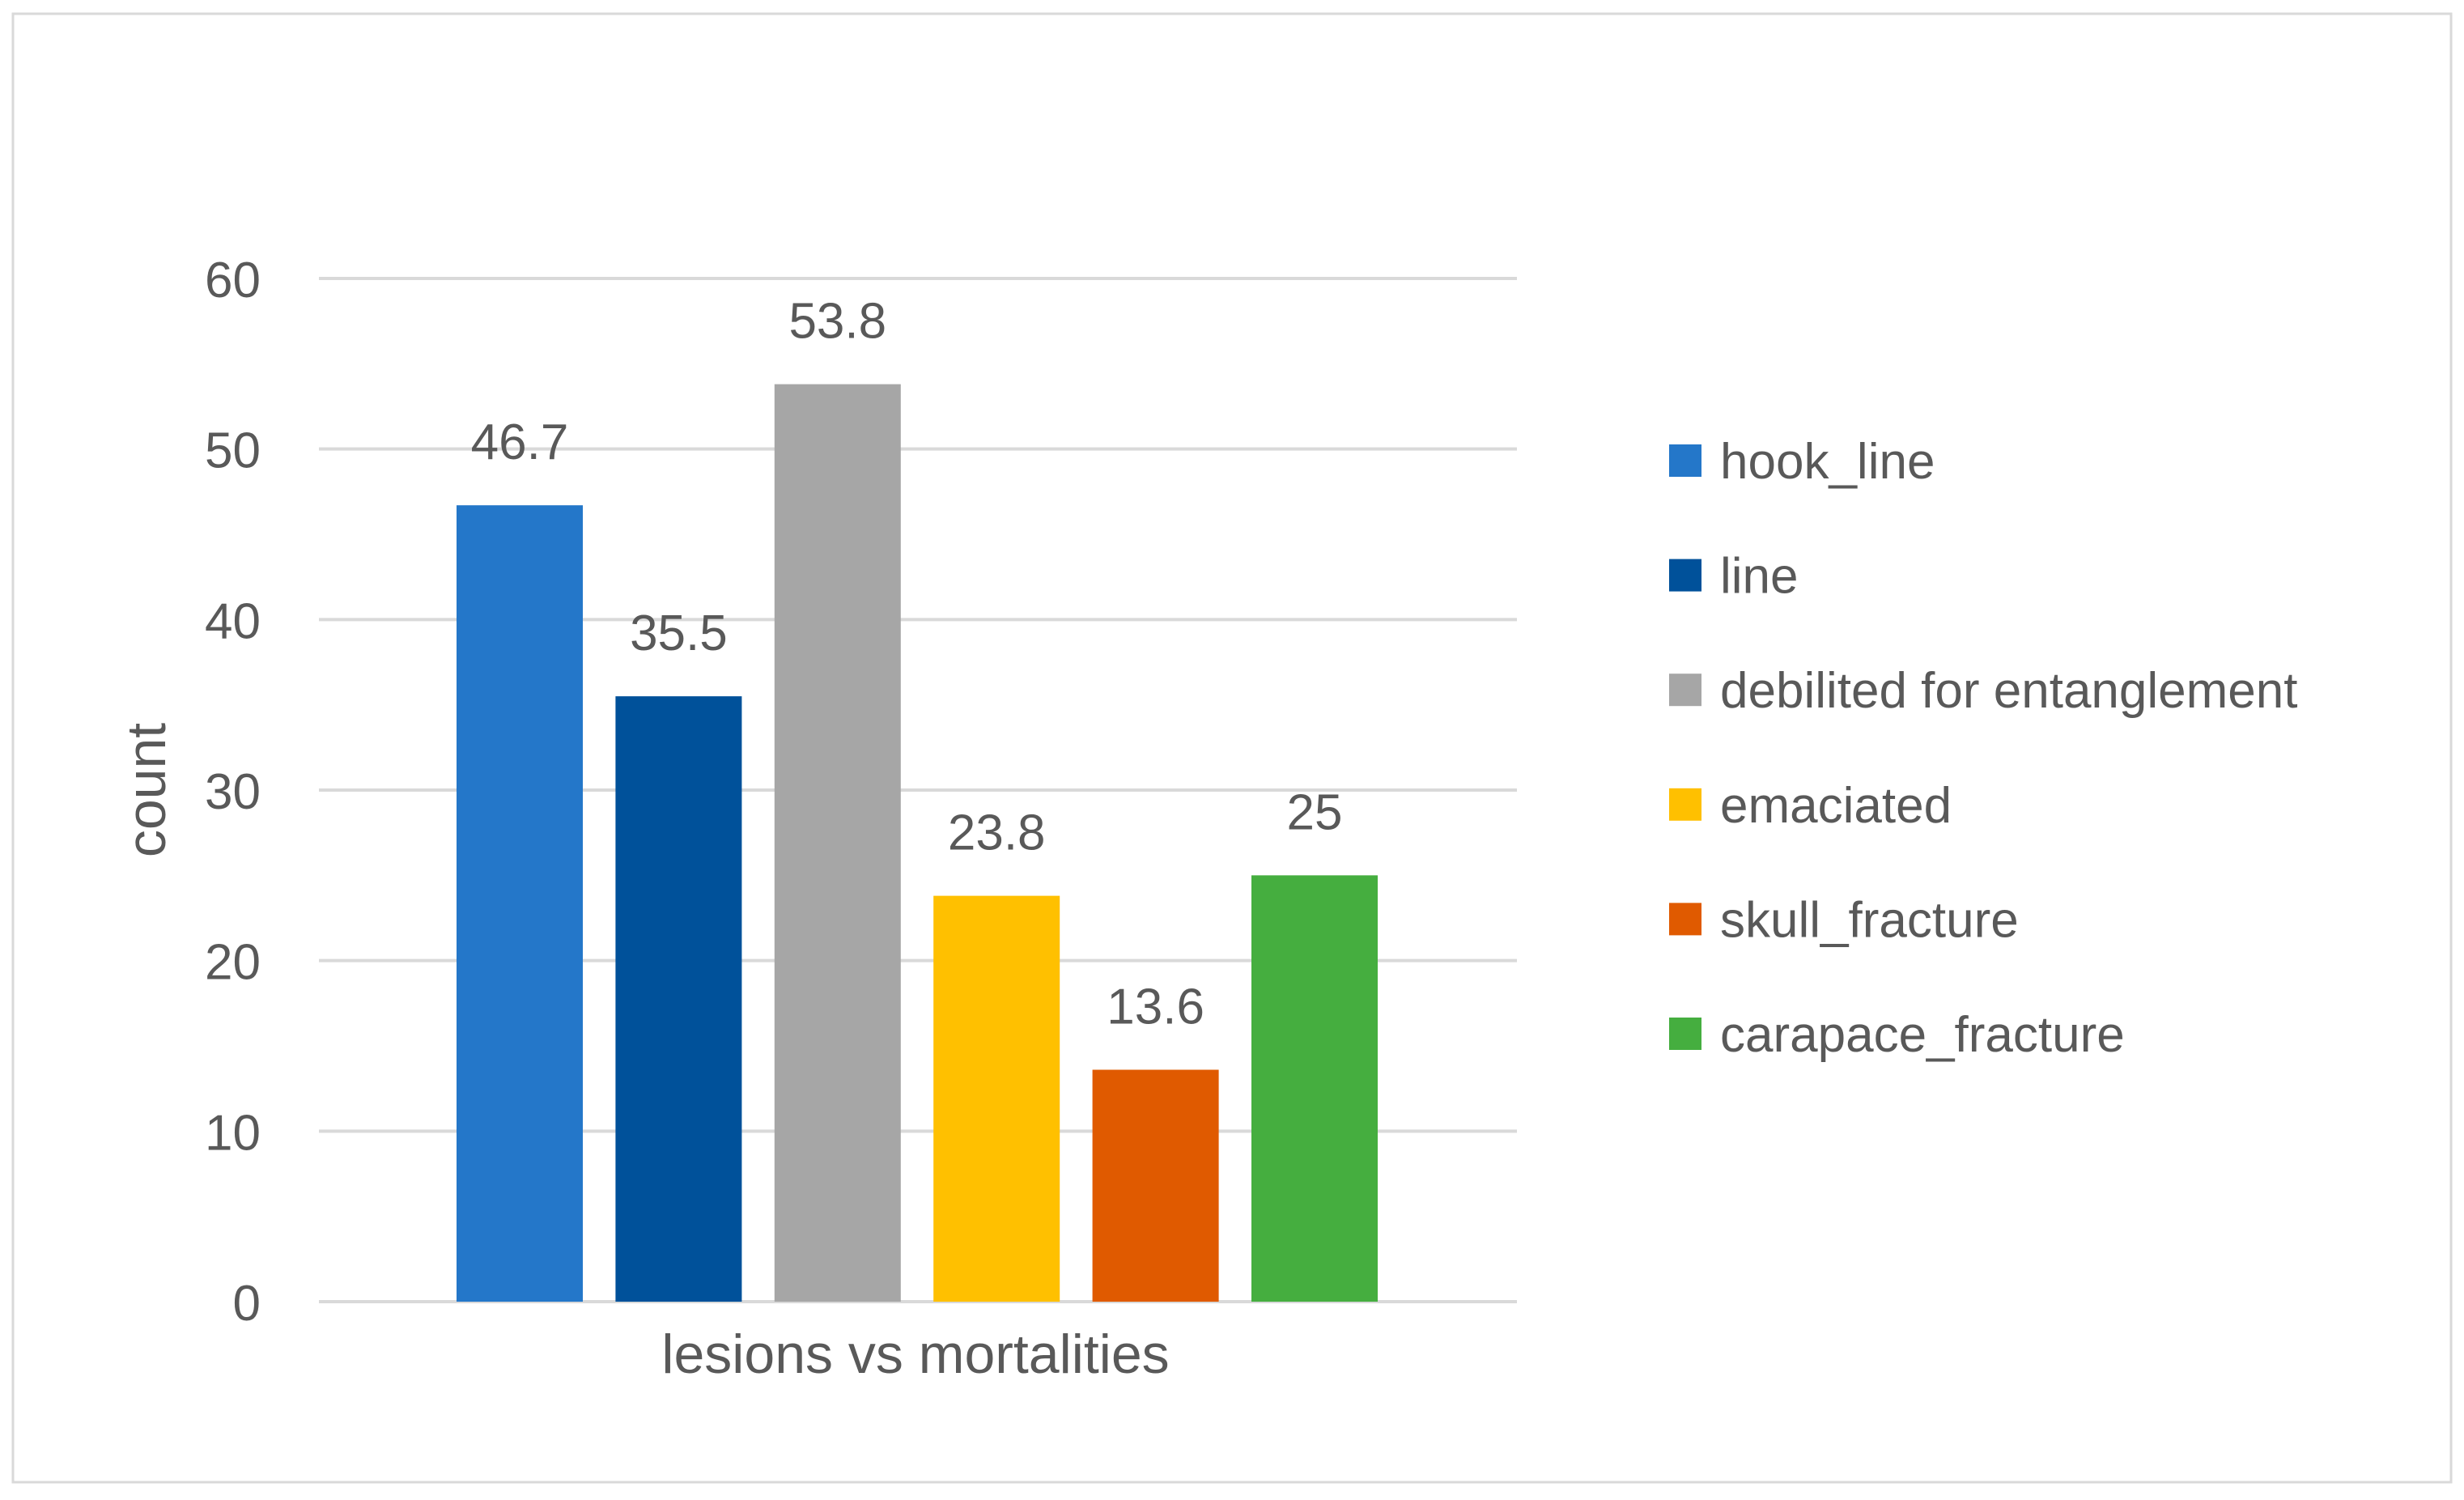 The image size is (2464, 1500). What do you see at coordinates (247, 1304) in the screenshot?
I see `y-tick-label: 0` at bounding box center [247, 1304].